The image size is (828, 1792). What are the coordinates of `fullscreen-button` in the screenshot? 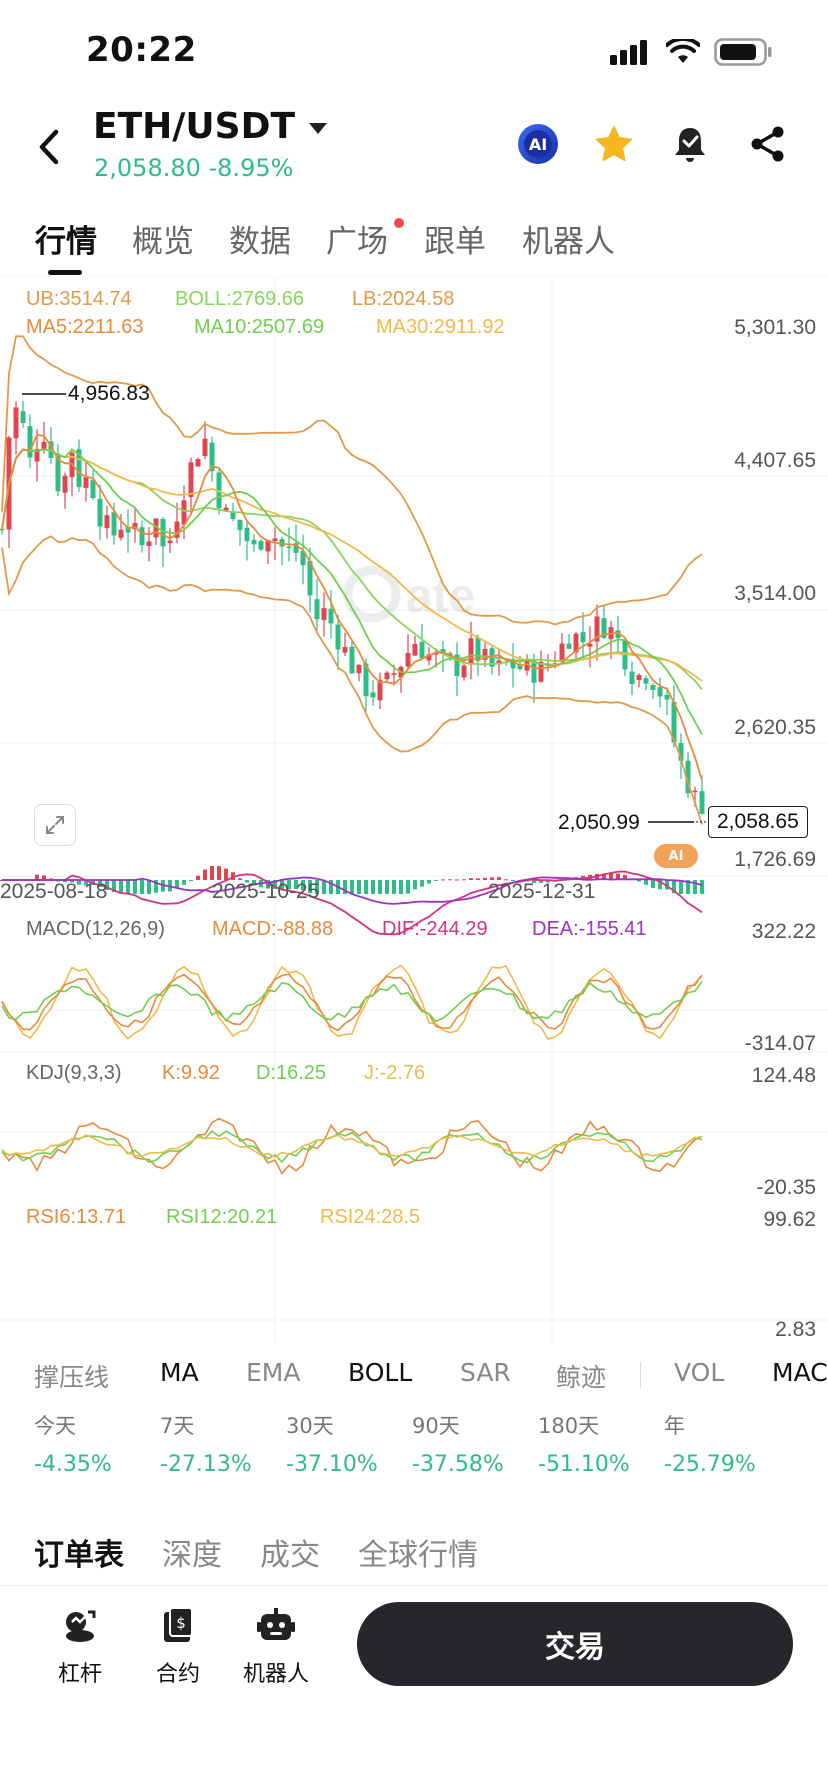 It's located at (55, 825).